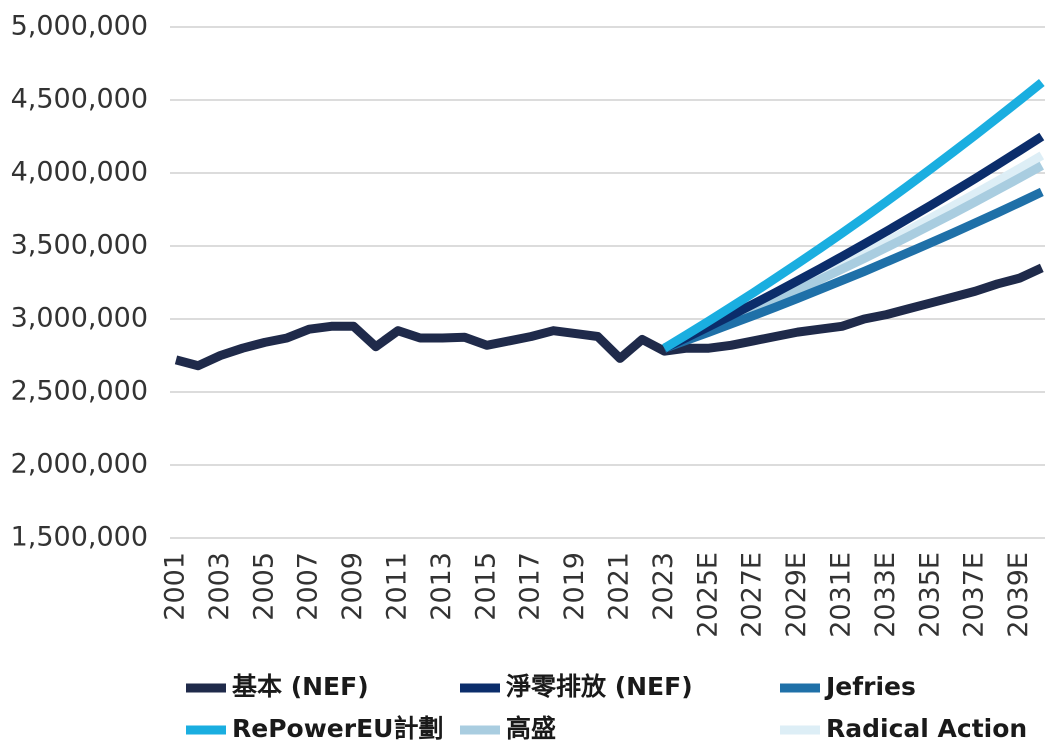 The image size is (1057, 755). I want to click on x-tick-label: 2013, so click(441, 586).